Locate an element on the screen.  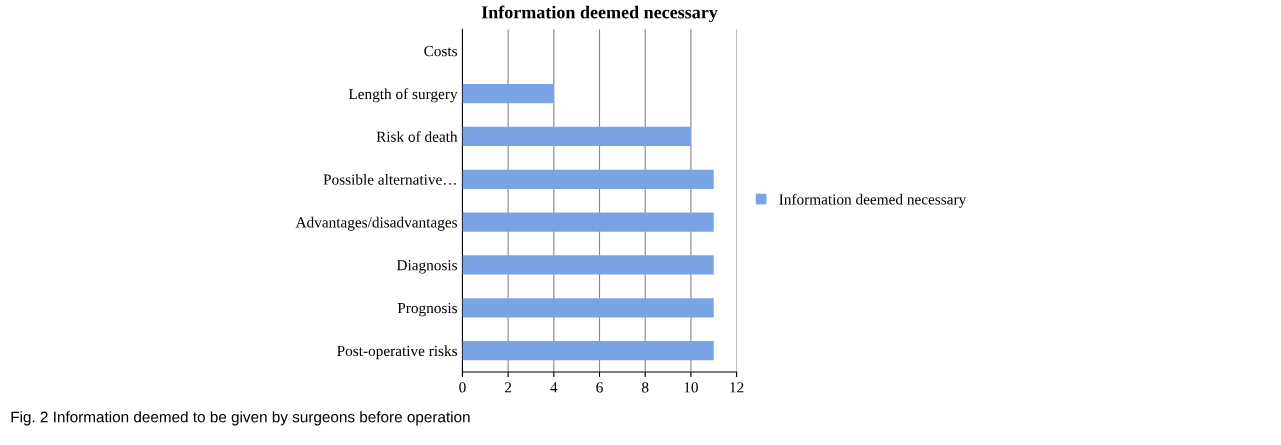
y-tick-label: Post-operative risks is located at coordinates (397, 352).